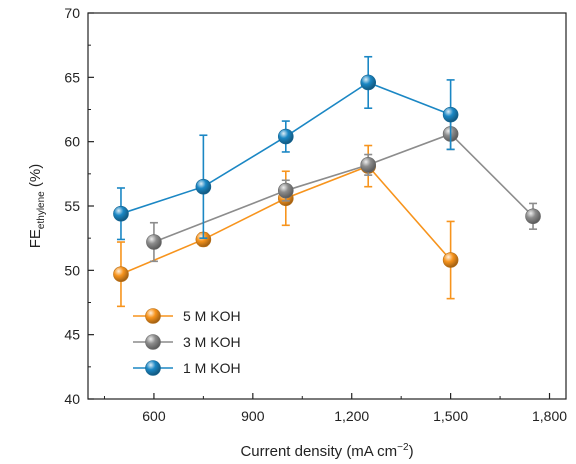 The width and height of the screenshot is (576, 464). I want to click on y-tick-label: 40, so click(72, 399).